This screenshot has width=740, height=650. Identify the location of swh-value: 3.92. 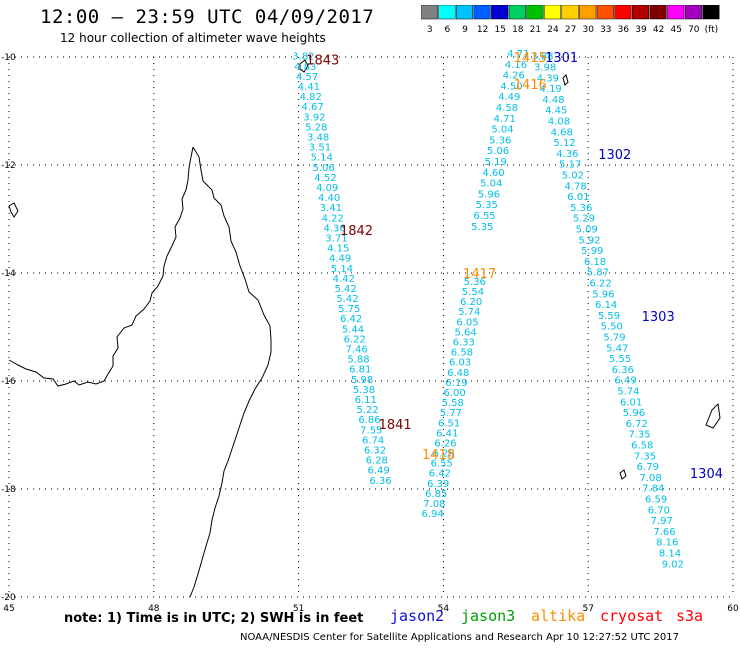
(314, 117).